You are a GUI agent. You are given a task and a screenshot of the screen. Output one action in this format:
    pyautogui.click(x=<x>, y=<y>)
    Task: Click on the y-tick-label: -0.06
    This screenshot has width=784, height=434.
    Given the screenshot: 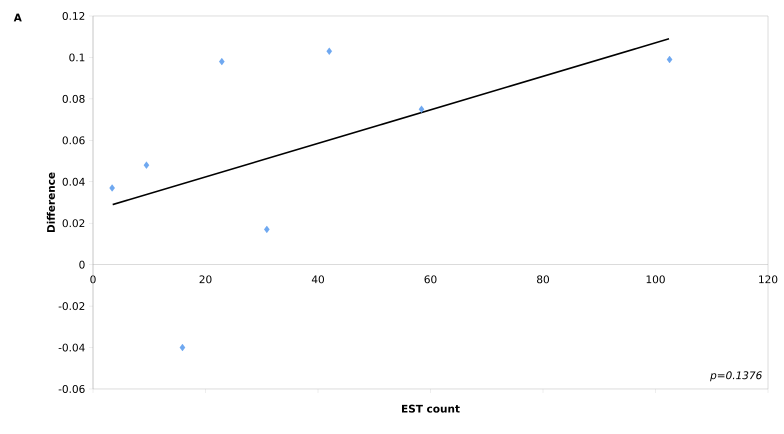 What is the action you would take?
    pyautogui.click(x=71, y=389)
    